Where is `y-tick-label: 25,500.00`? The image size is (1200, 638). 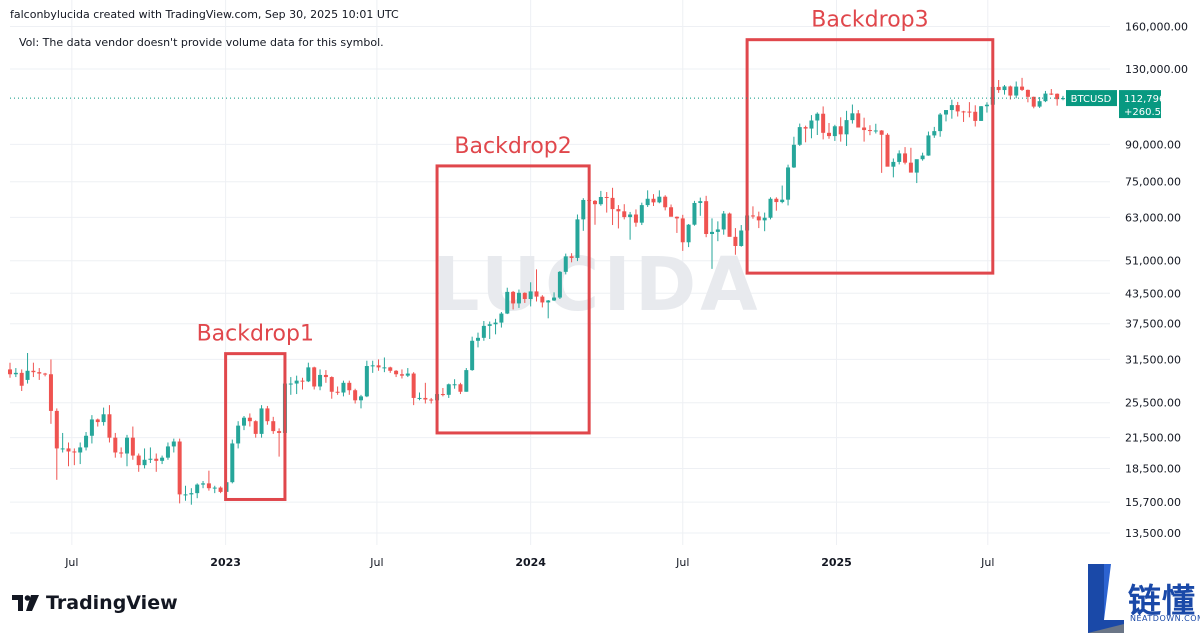
y-tick-label: 25,500.00 is located at coordinates (1153, 403).